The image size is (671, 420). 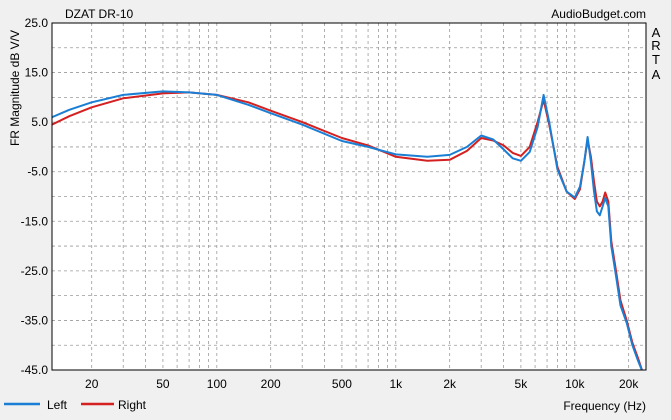 I want to click on chart-title: DZAT DR-10, so click(x=99, y=14).